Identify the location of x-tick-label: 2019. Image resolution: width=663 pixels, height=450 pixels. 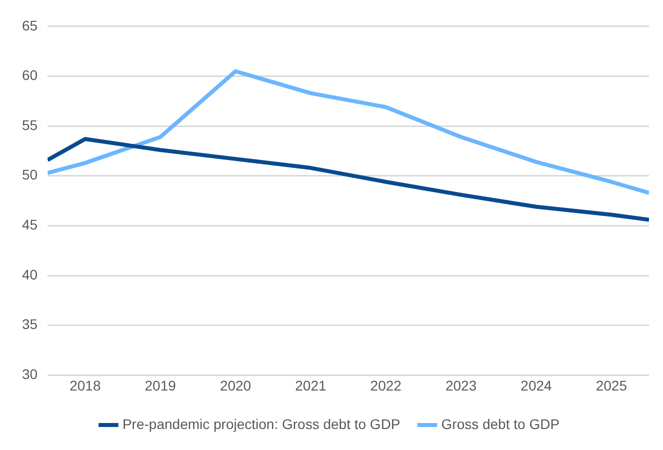
(160, 385).